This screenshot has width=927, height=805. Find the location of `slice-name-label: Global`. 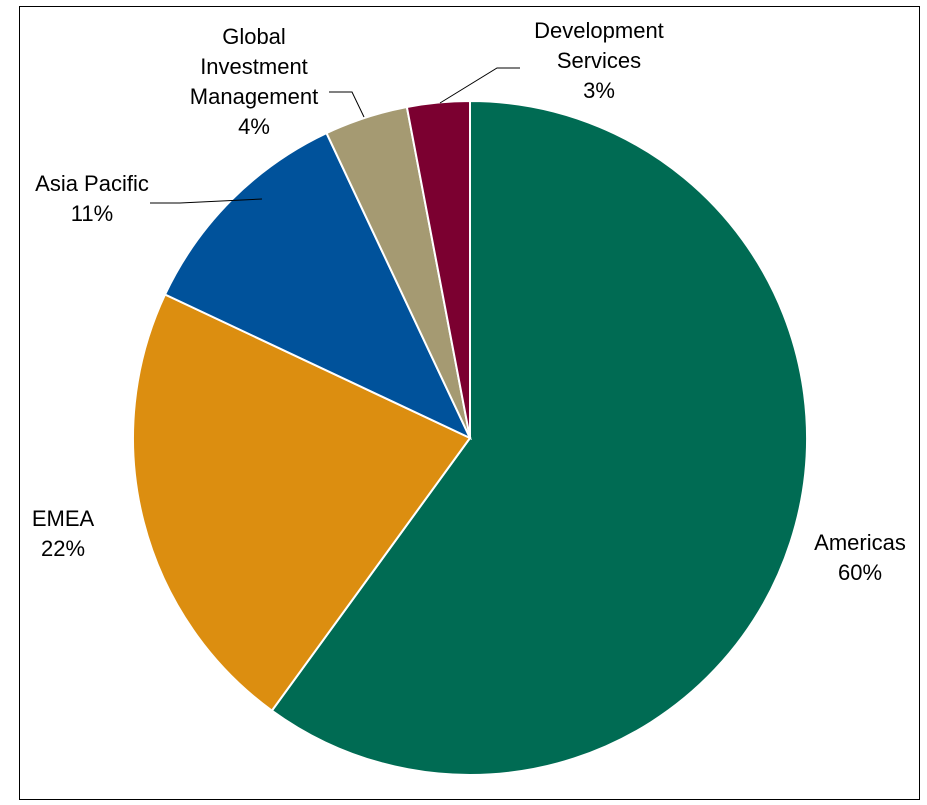

slice-name-label: Global is located at coordinates (254, 36).